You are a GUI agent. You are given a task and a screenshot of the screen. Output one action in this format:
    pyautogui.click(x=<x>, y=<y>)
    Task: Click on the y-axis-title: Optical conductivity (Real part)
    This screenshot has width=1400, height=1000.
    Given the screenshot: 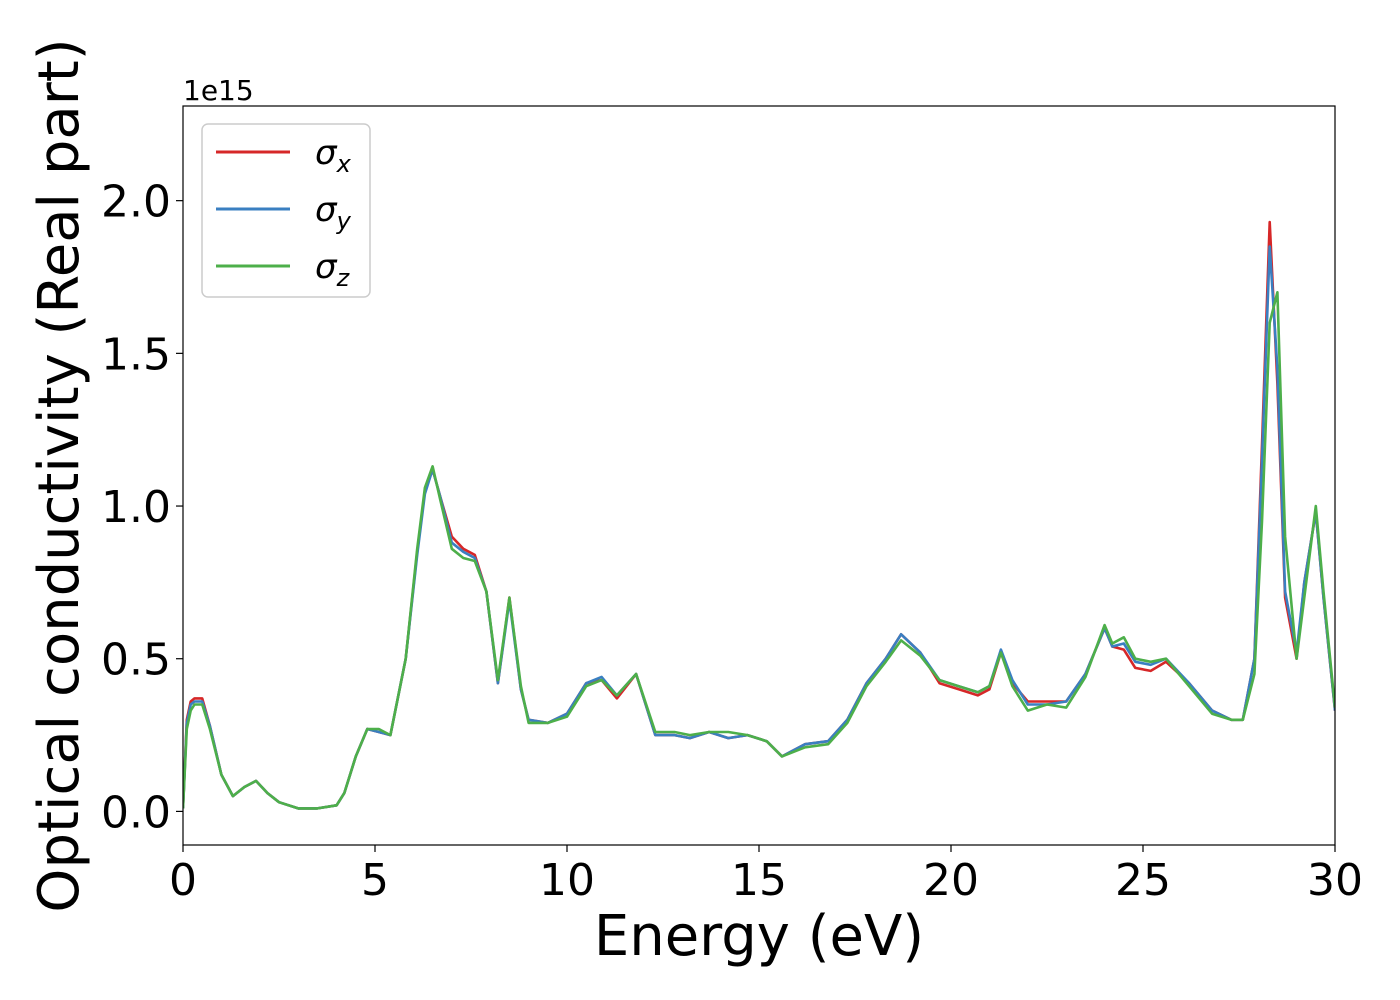 What is the action you would take?
    pyautogui.click(x=59, y=475)
    